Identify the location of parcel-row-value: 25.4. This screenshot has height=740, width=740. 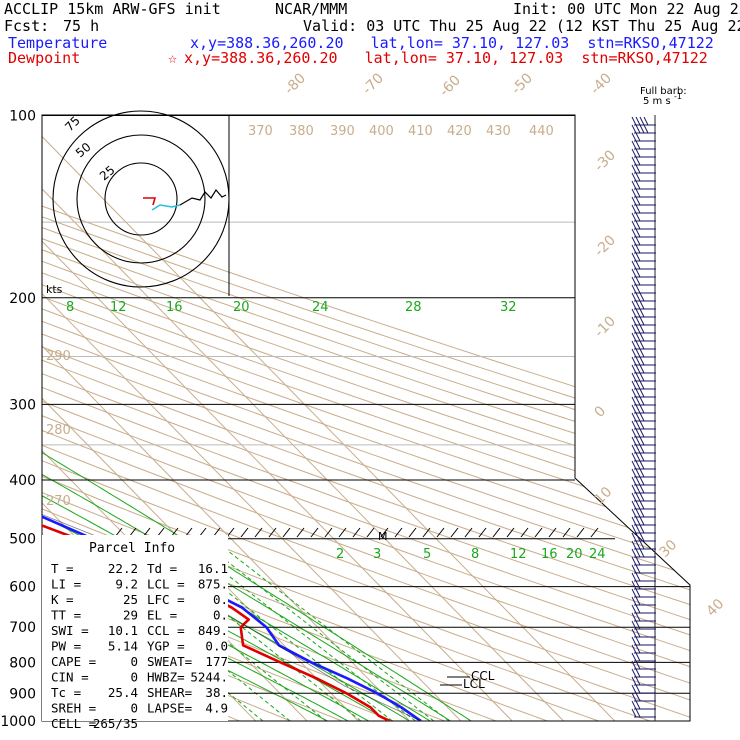
(123, 692).